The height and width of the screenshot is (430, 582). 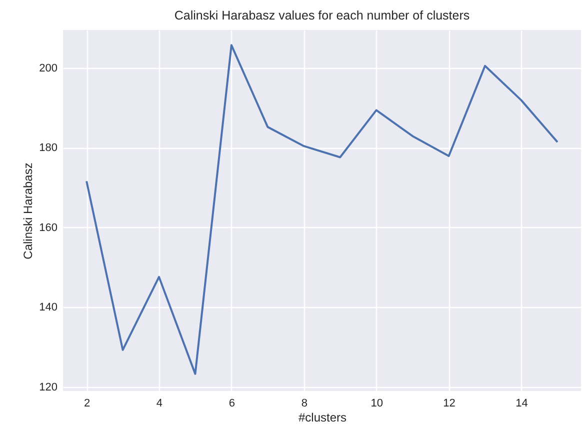 What do you see at coordinates (48, 68) in the screenshot?
I see `y-tick-label: 200` at bounding box center [48, 68].